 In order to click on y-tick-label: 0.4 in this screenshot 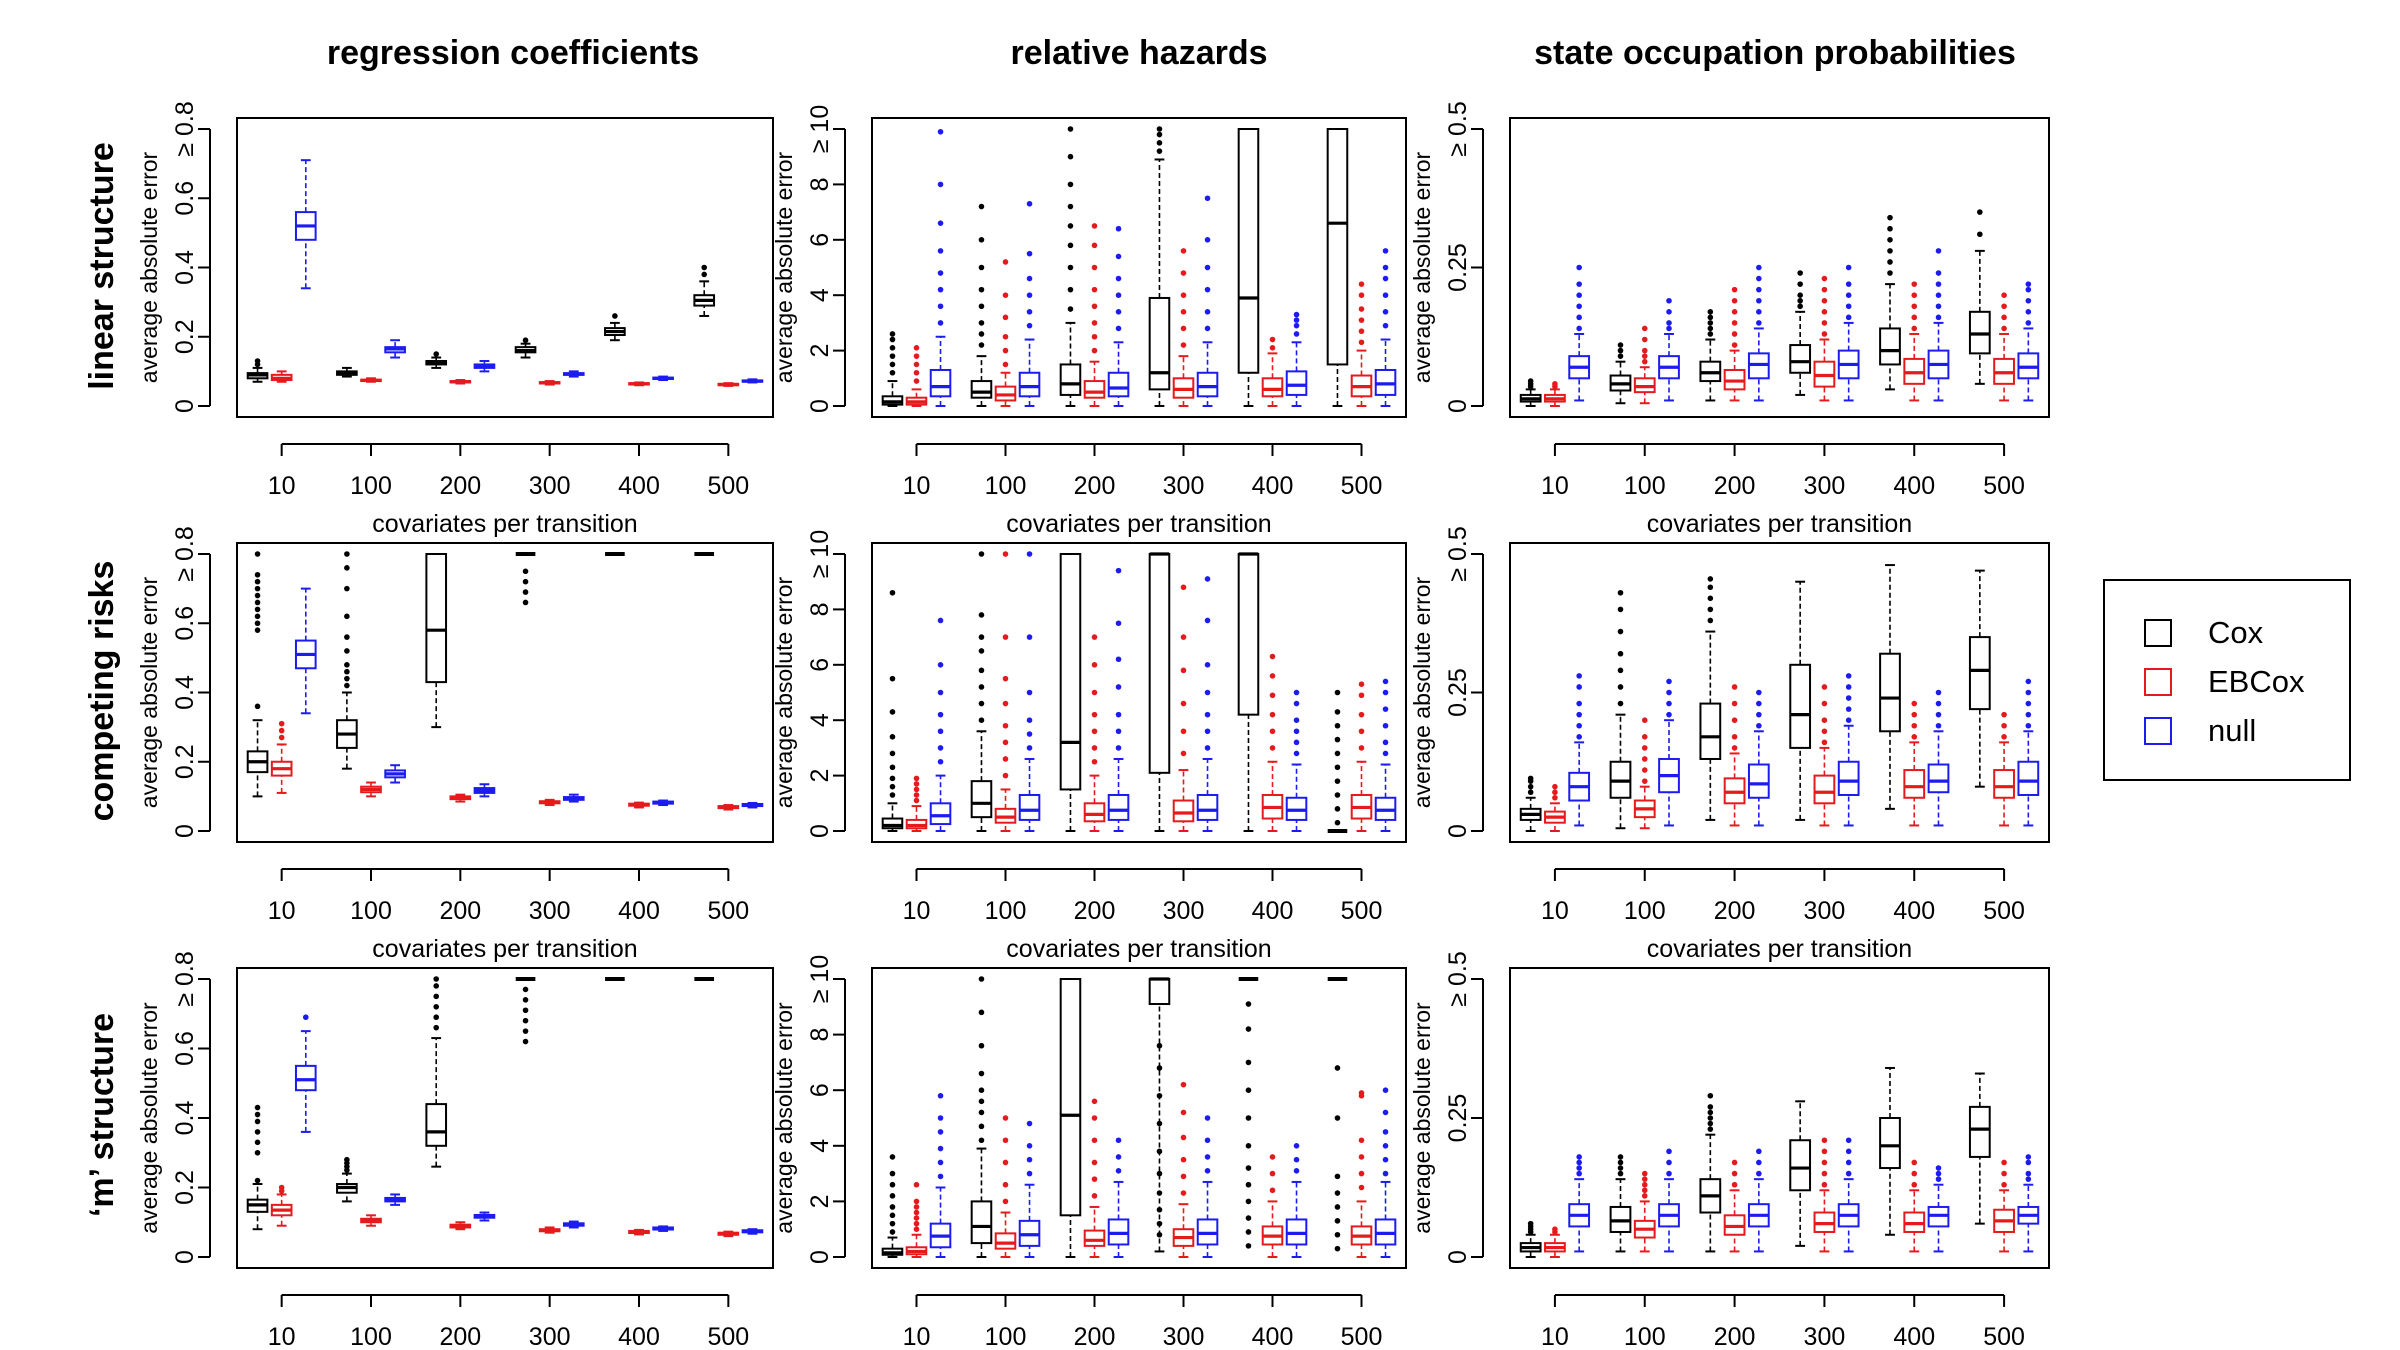, I will do `click(185, 692)`.